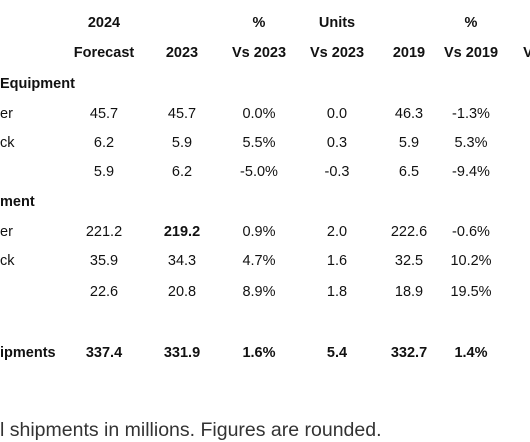  Describe the element at coordinates (337, 53) in the screenshot. I see `header-units-vs2023: Vs 2023` at that location.